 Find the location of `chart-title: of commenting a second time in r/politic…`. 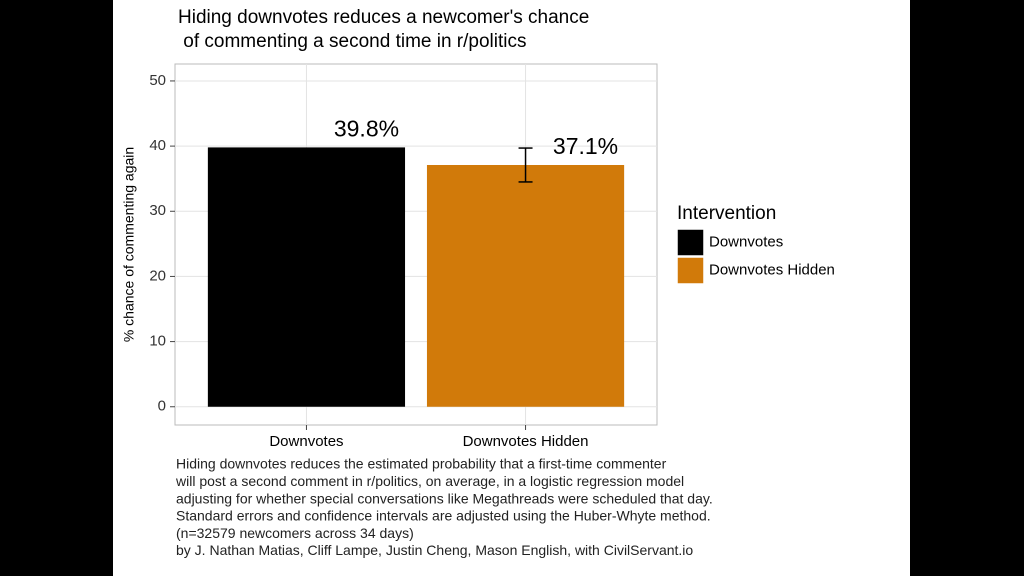

chart-title: of commenting a second time in r/politic… is located at coordinates (352, 41).